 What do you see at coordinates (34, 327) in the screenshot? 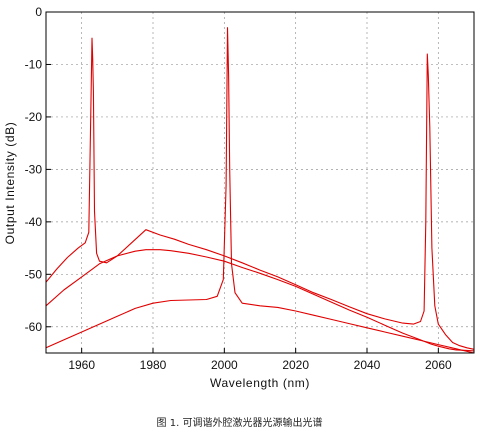
I see `y-tick-label: -60` at bounding box center [34, 327].